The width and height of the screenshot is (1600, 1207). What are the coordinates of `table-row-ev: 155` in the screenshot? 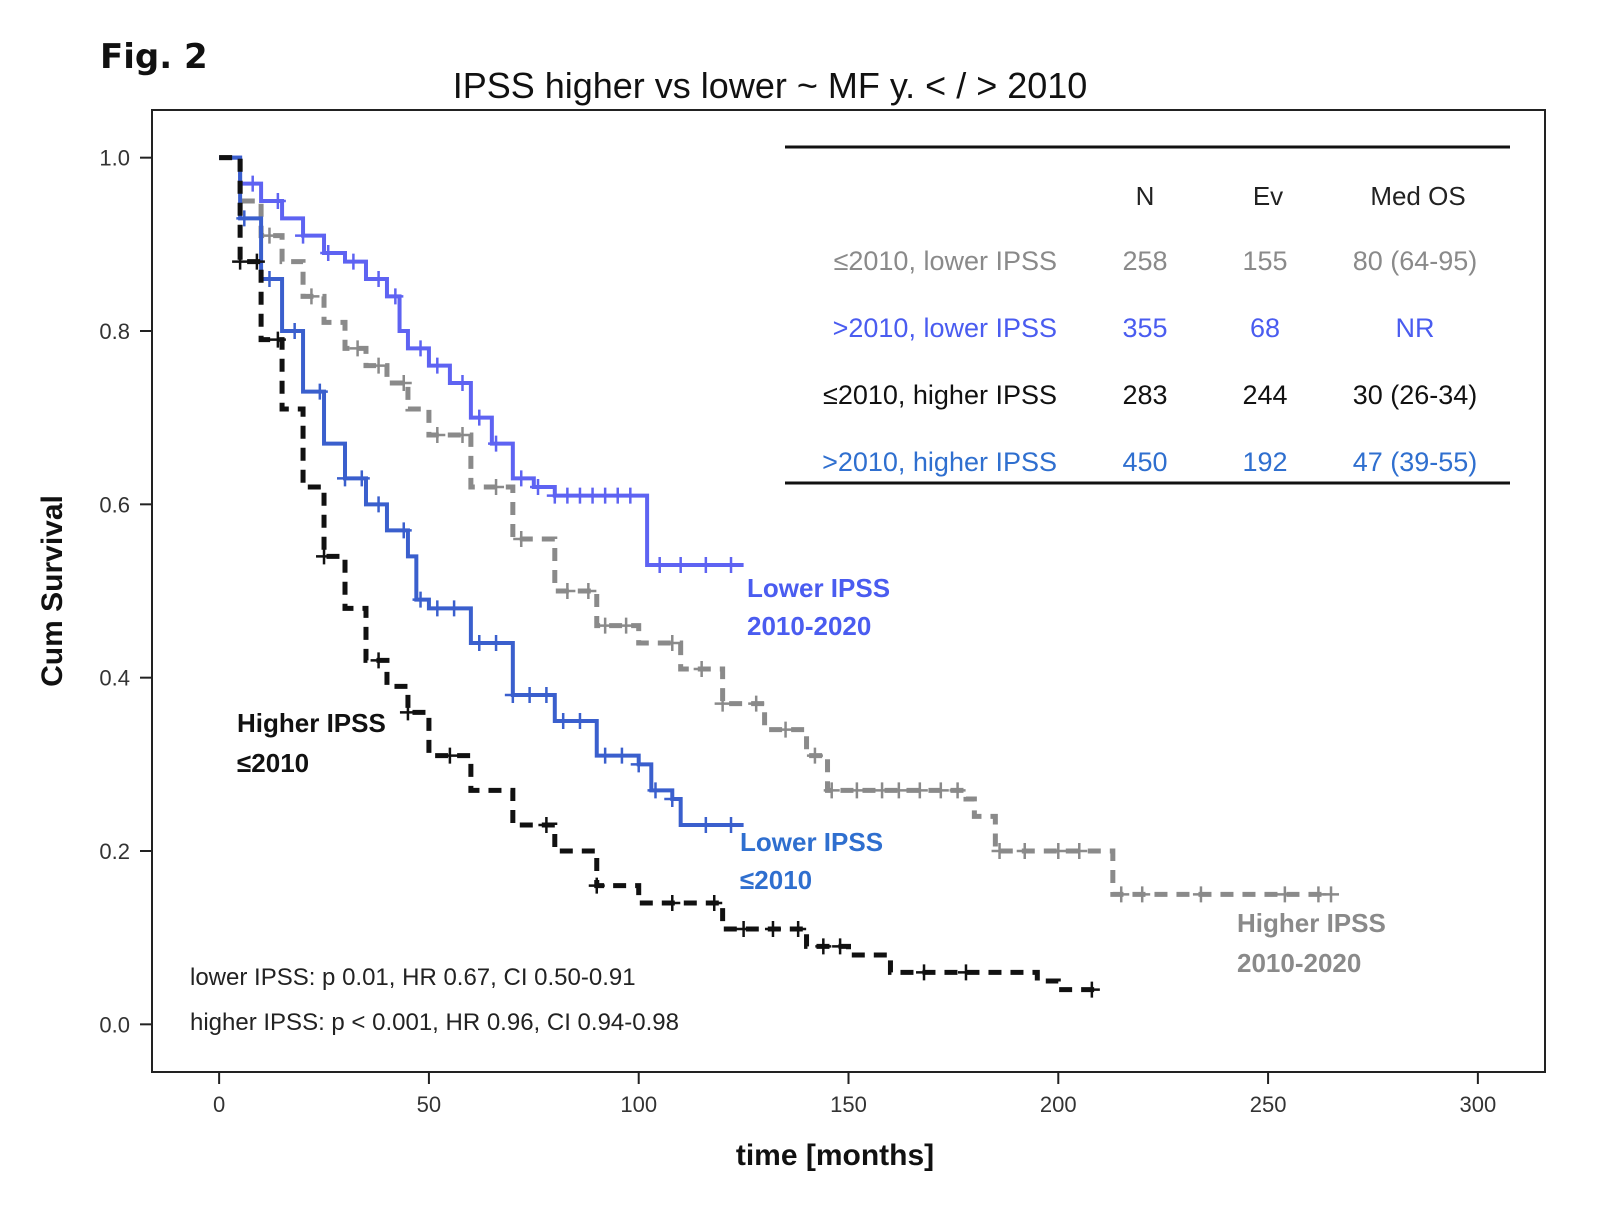 It's located at (1264, 261).